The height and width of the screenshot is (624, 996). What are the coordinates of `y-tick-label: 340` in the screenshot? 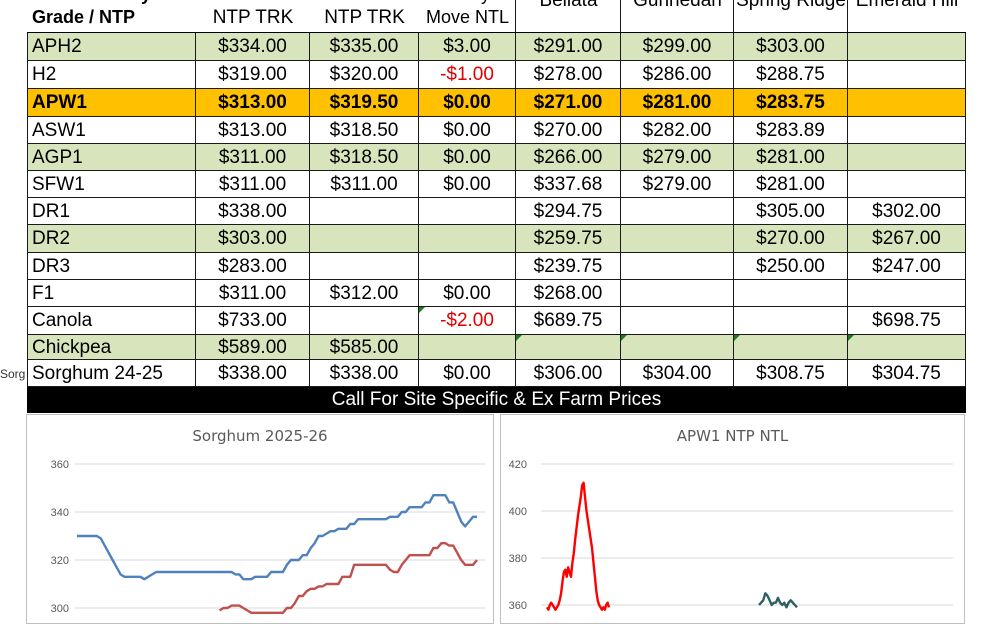 It's located at (60, 513).